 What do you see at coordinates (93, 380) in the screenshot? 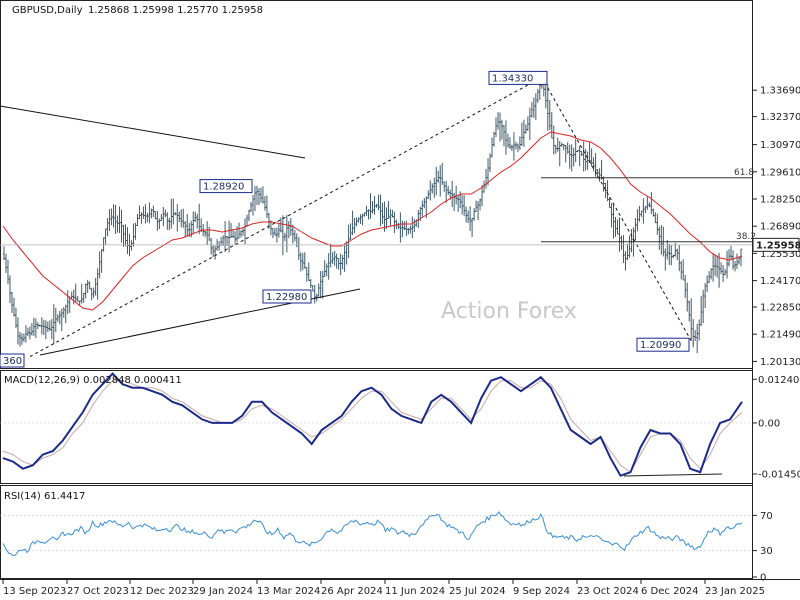
I see `macd-info: MACD(12,26,9) 0.002848 0.000411` at bounding box center [93, 380].